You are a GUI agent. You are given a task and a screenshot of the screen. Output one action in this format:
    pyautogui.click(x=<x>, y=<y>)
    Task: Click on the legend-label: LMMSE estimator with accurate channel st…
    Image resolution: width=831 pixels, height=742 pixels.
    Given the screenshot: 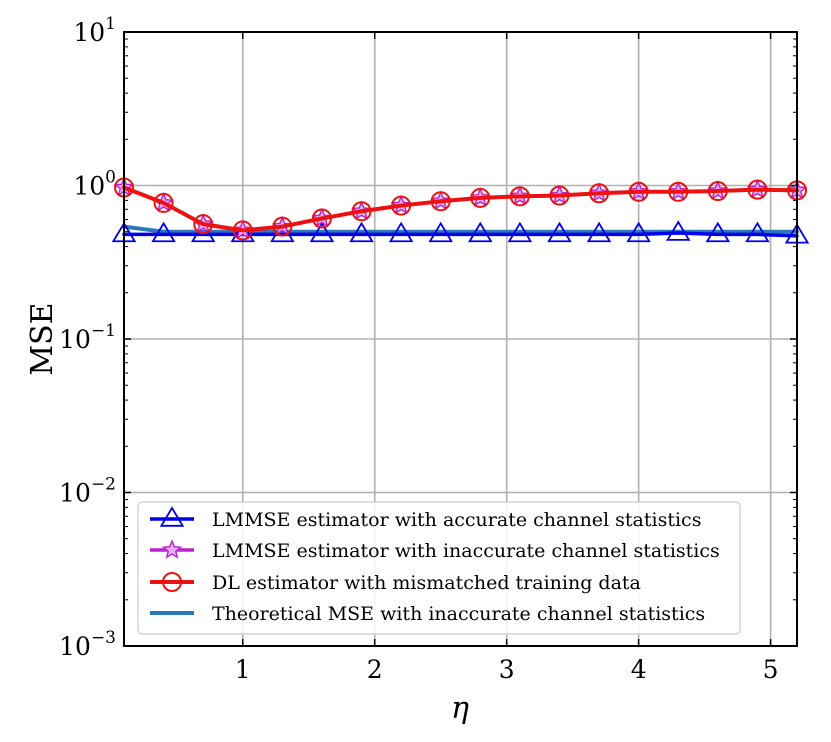 What is the action you would take?
    pyautogui.click(x=456, y=520)
    